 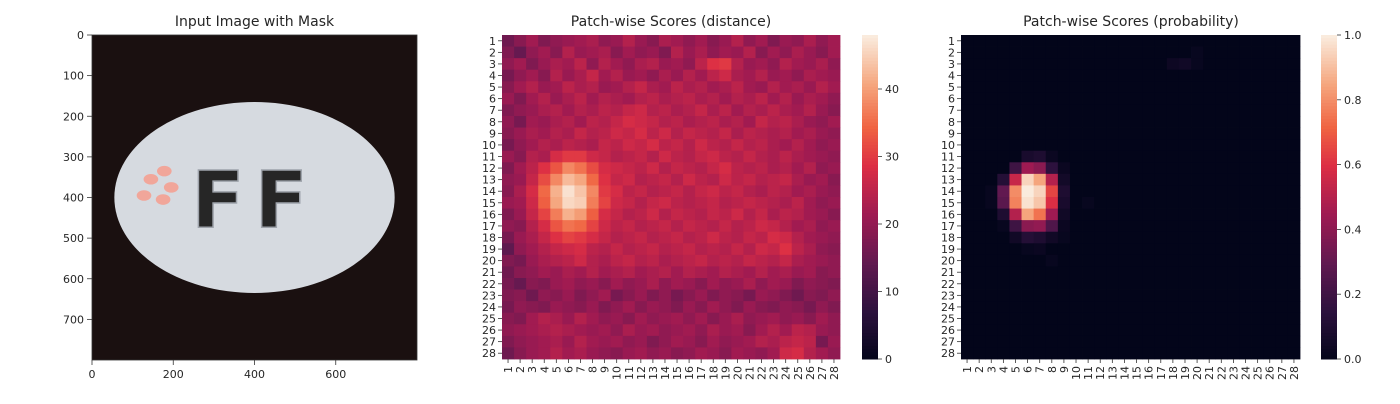 What do you see at coordinates (725, 373) in the screenshot?
I see `x-tick-label: 19` at bounding box center [725, 373].